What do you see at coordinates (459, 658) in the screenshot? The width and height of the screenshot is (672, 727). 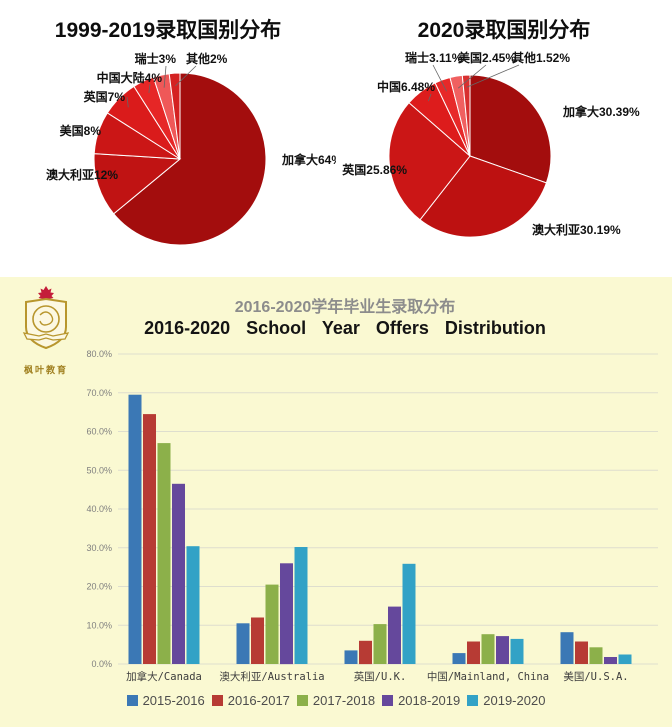 I see `bar-2015-2016-中国/Mainland, China` at bounding box center [459, 658].